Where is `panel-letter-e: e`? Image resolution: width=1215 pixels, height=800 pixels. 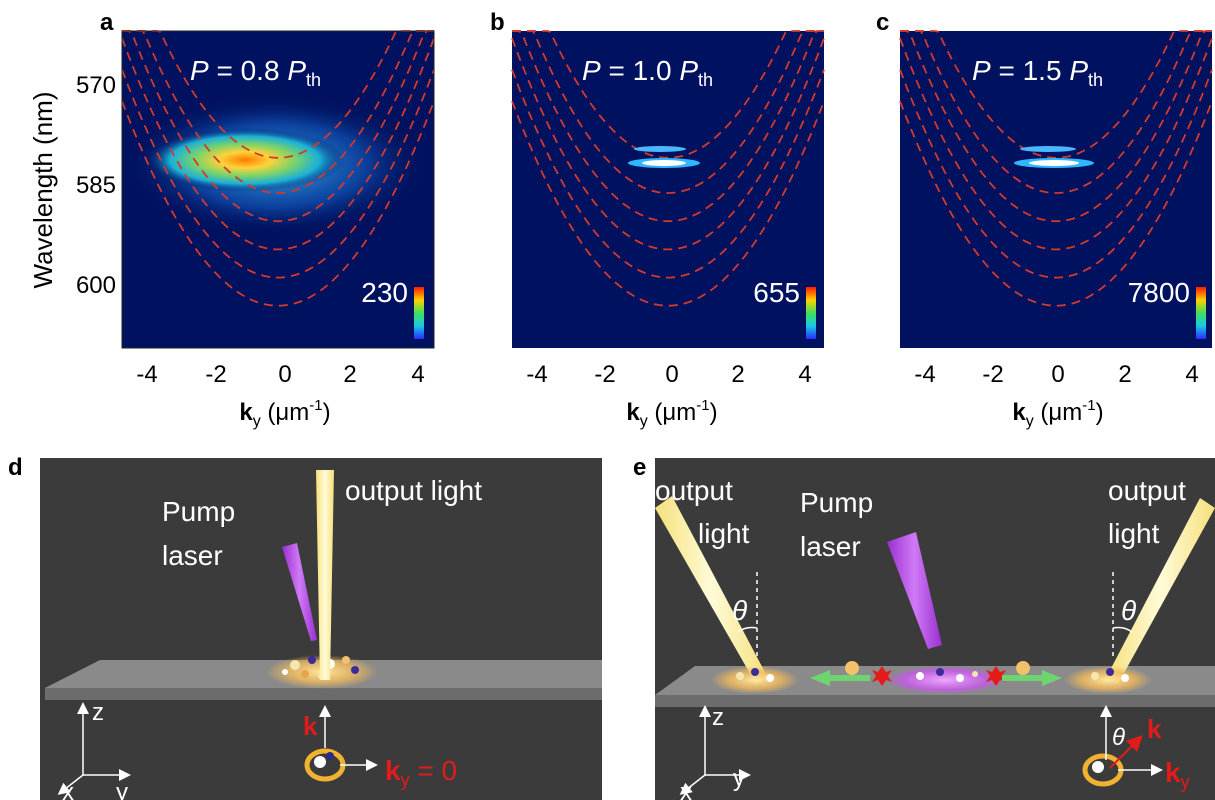
panel-letter-e: e is located at coordinates (639, 467).